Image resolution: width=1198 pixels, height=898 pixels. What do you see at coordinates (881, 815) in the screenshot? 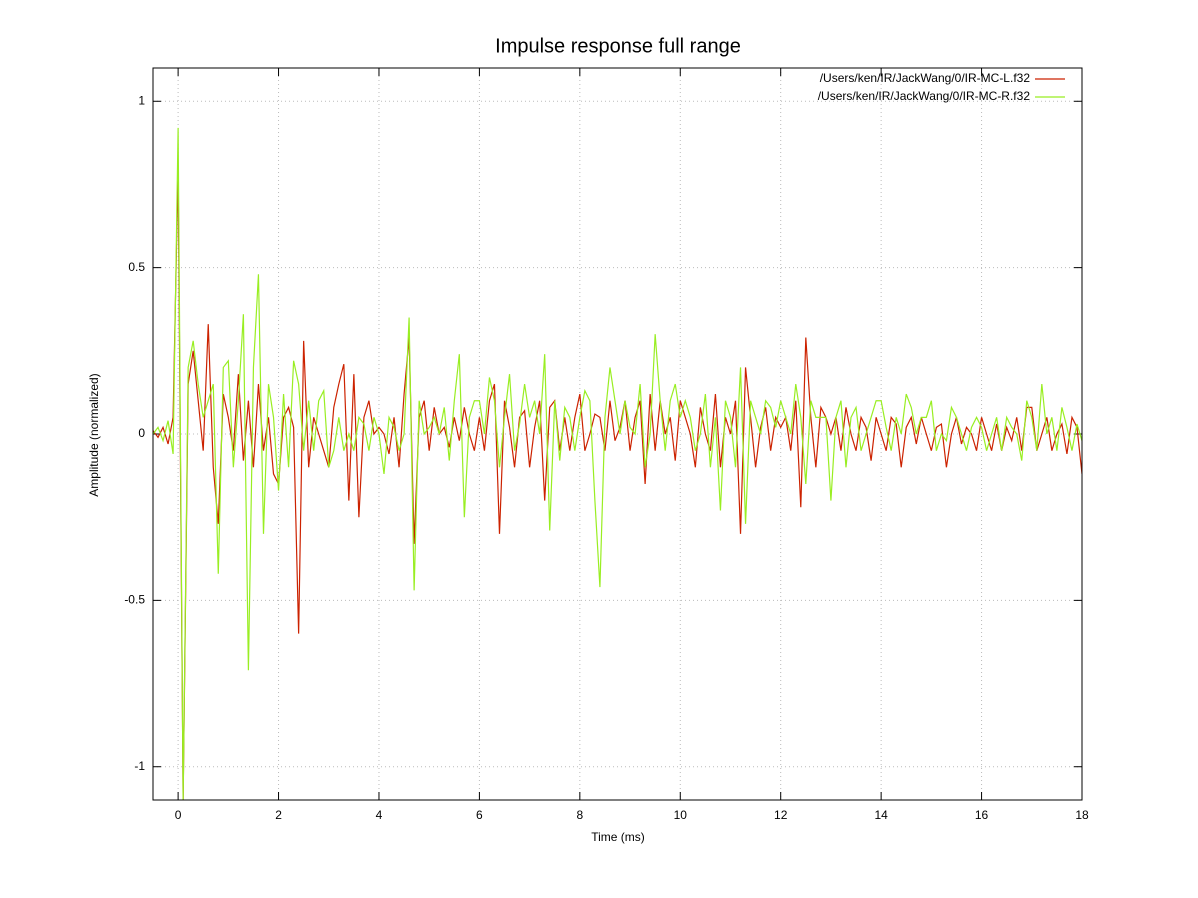
I see `x-tick-label: 14` at bounding box center [881, 815].